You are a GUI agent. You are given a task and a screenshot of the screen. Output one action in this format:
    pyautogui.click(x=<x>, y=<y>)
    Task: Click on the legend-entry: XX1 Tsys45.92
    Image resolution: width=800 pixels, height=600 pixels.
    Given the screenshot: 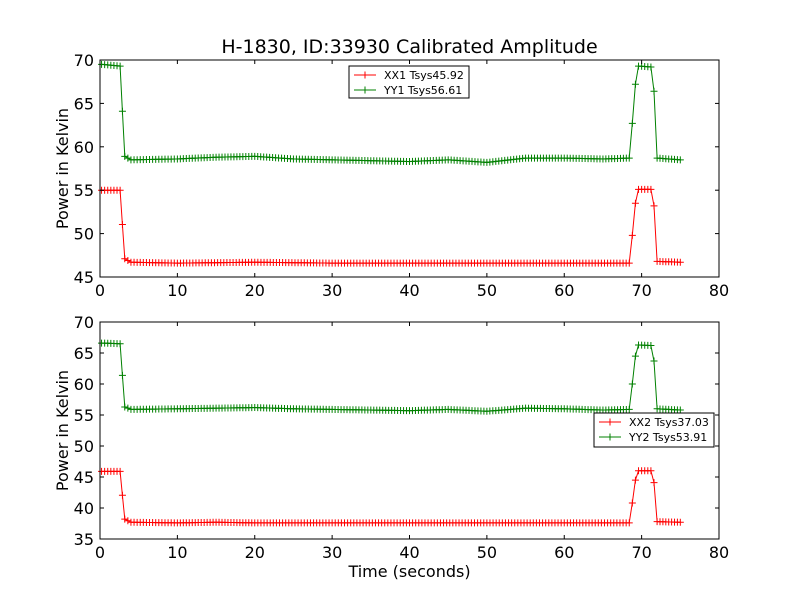 What is the action you would take?
    pyautogui.click(x=424, y=75)
    